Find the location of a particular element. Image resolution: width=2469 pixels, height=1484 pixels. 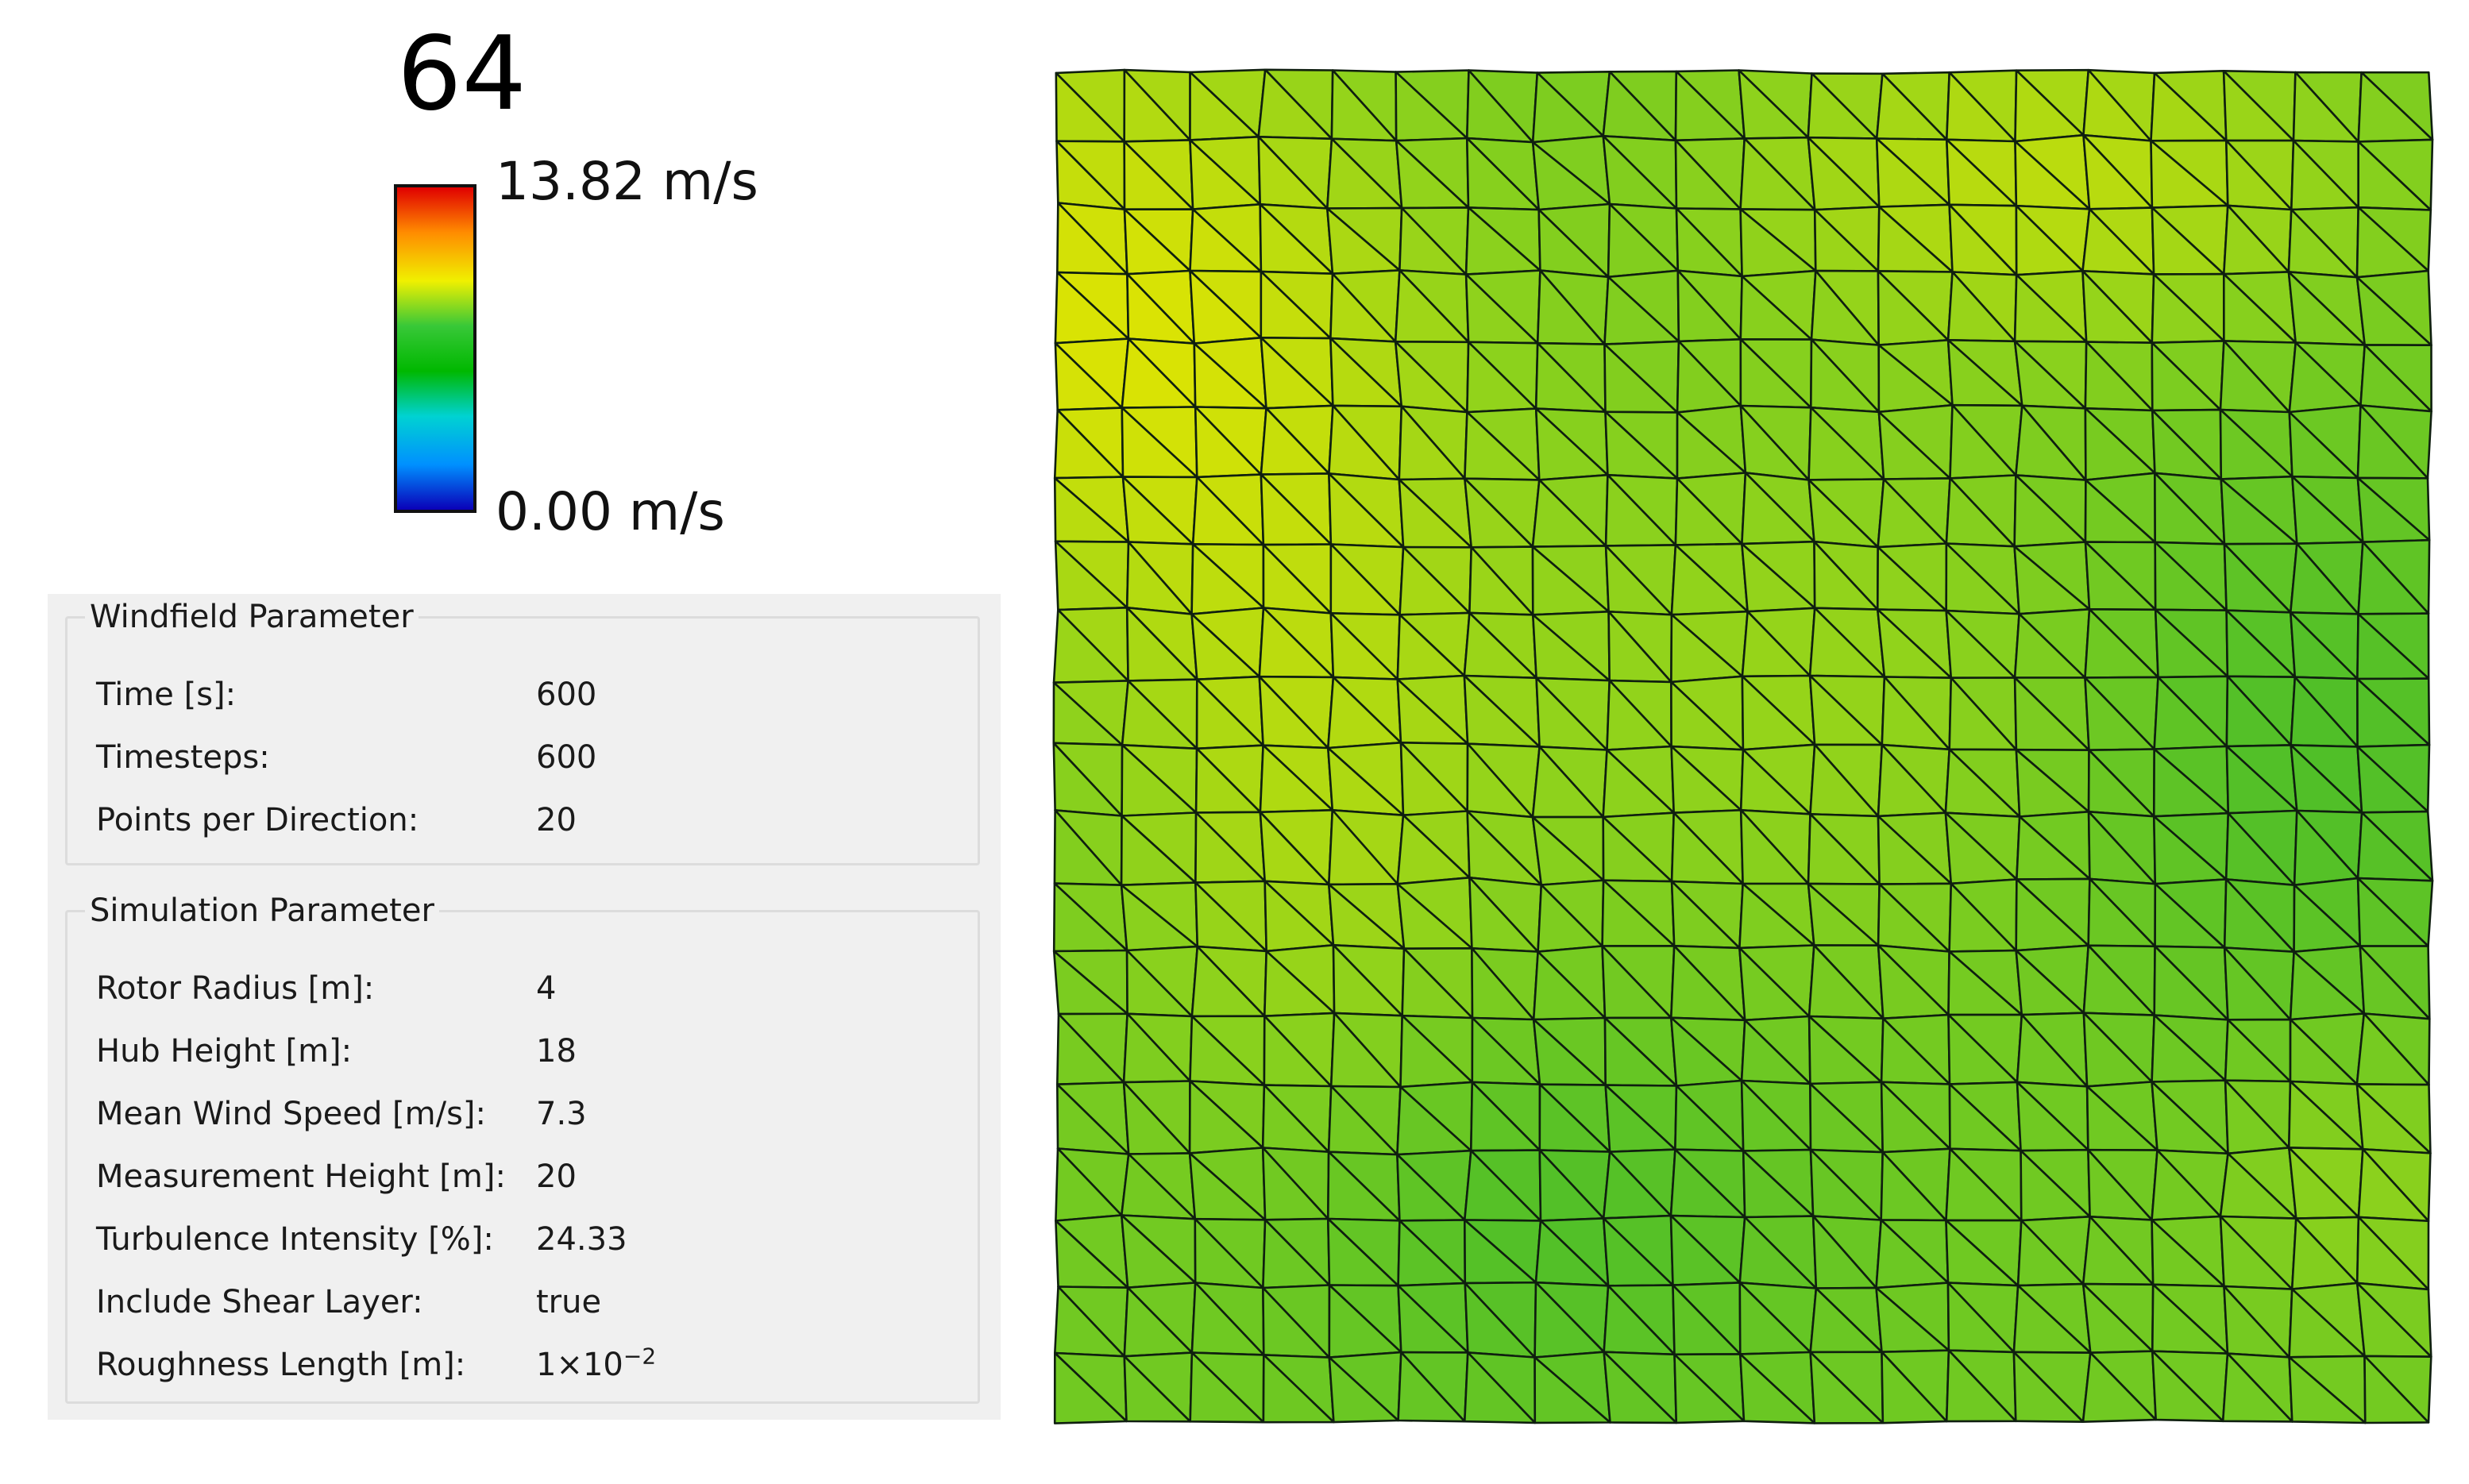

param-value: 24.33 is located at coordinates (581, 1240).